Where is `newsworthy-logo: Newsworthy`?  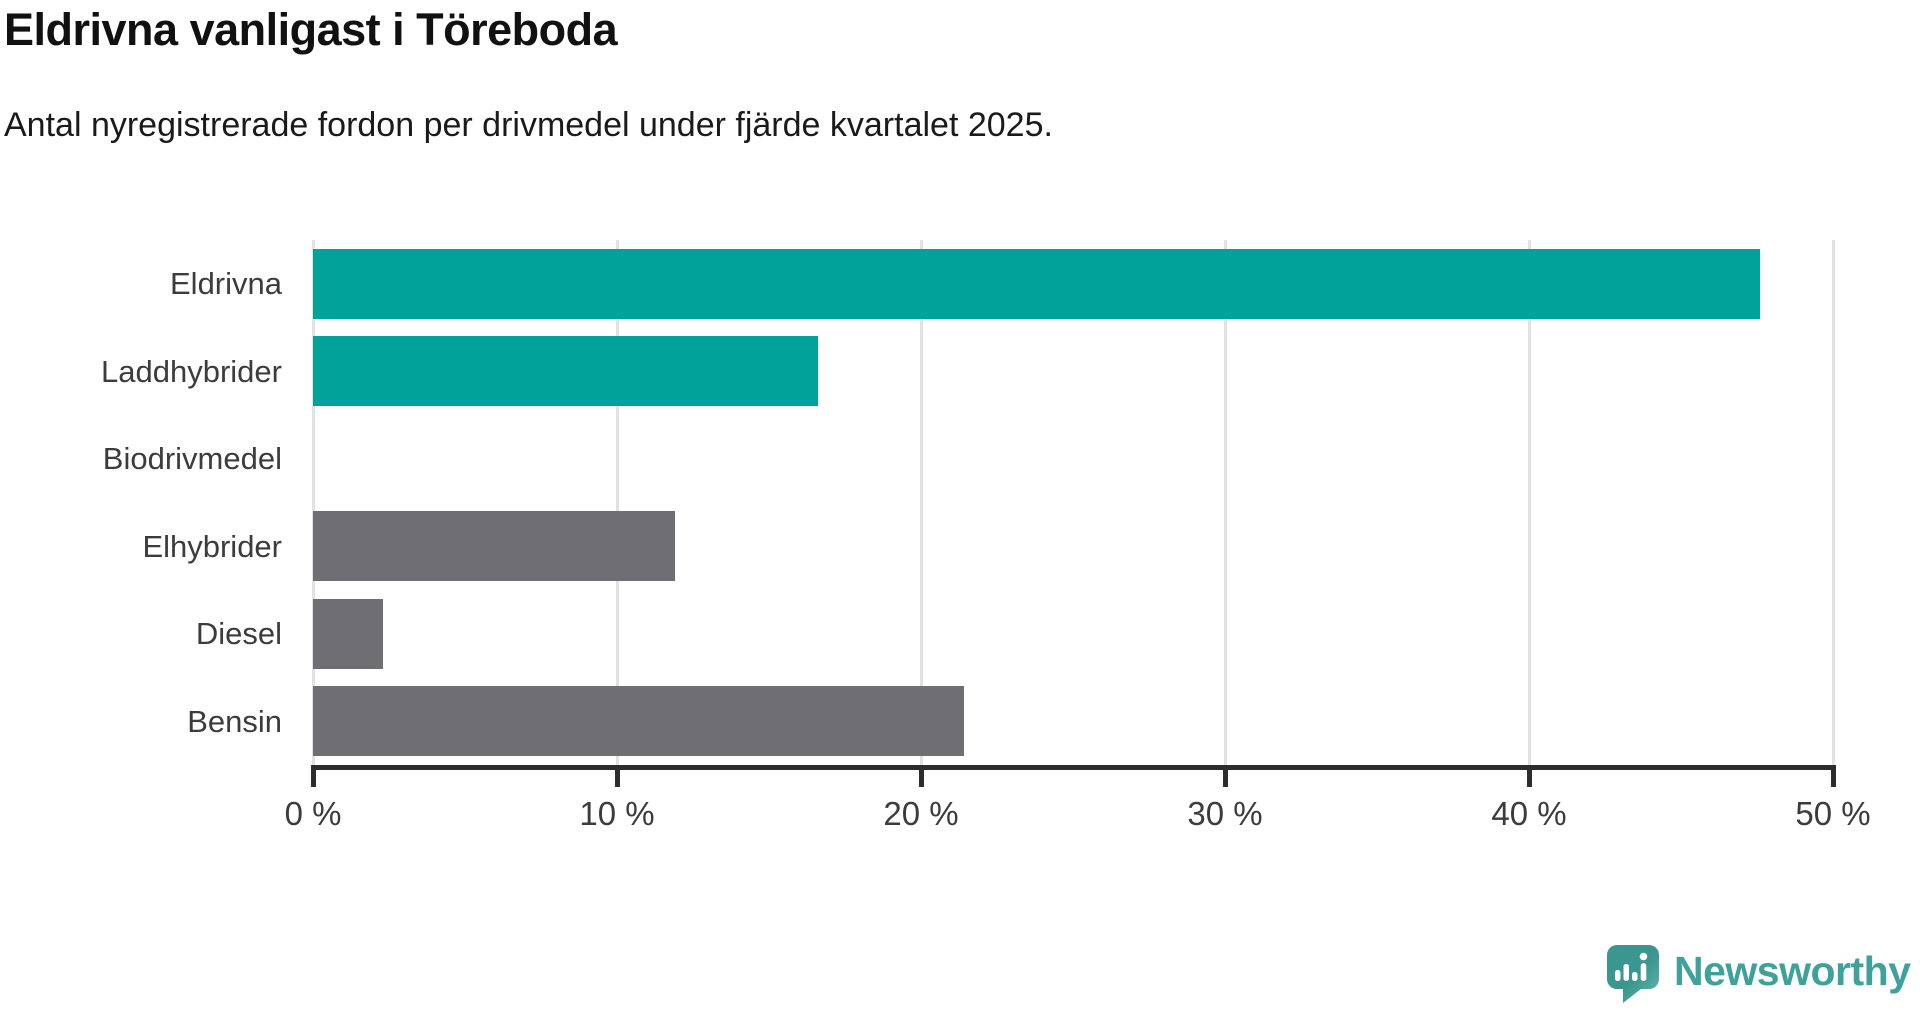 newsworthy-logo: Newsworthy is located at coordinates (1758, 974).